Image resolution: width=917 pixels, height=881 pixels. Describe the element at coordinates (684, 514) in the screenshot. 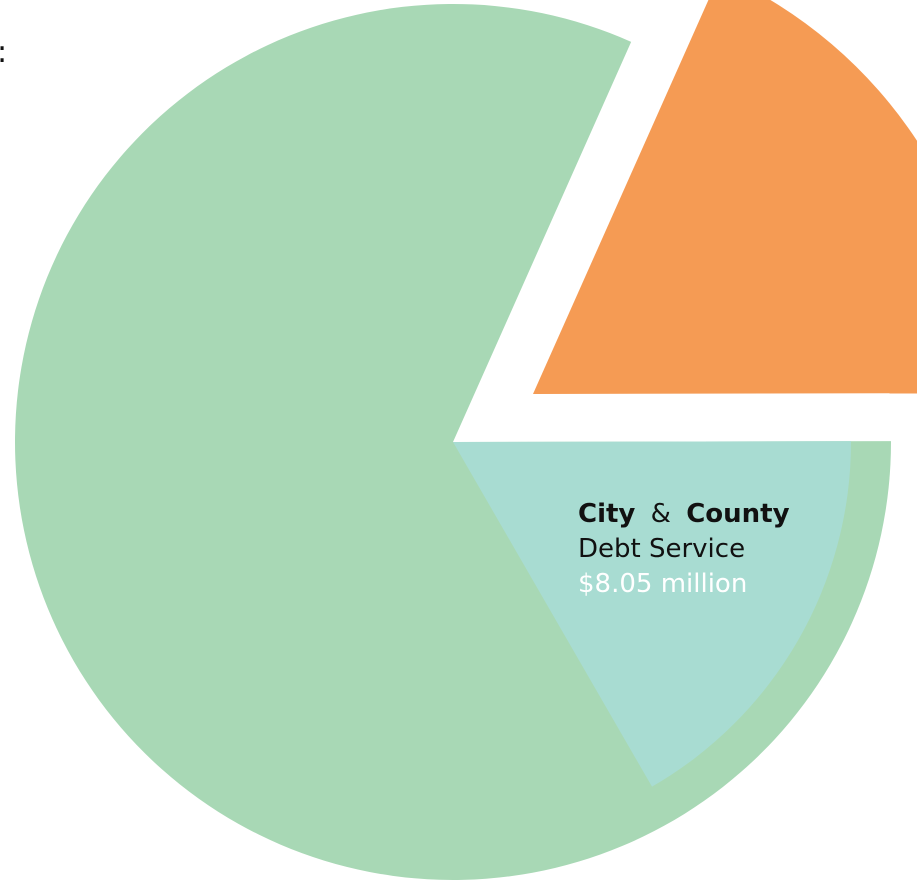

I see `label-line-1: City & County` at that location.